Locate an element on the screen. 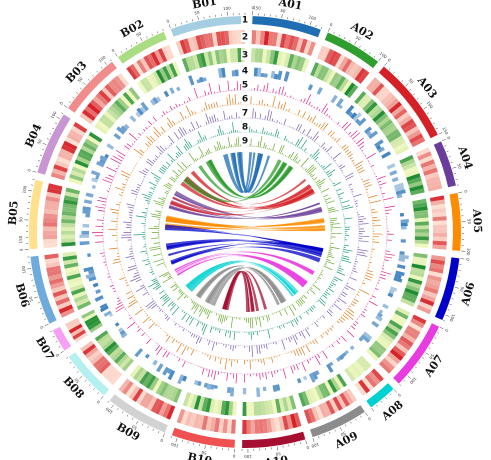  chromosome-a01-tick-label: 50 is located at coordinates (283, 11).